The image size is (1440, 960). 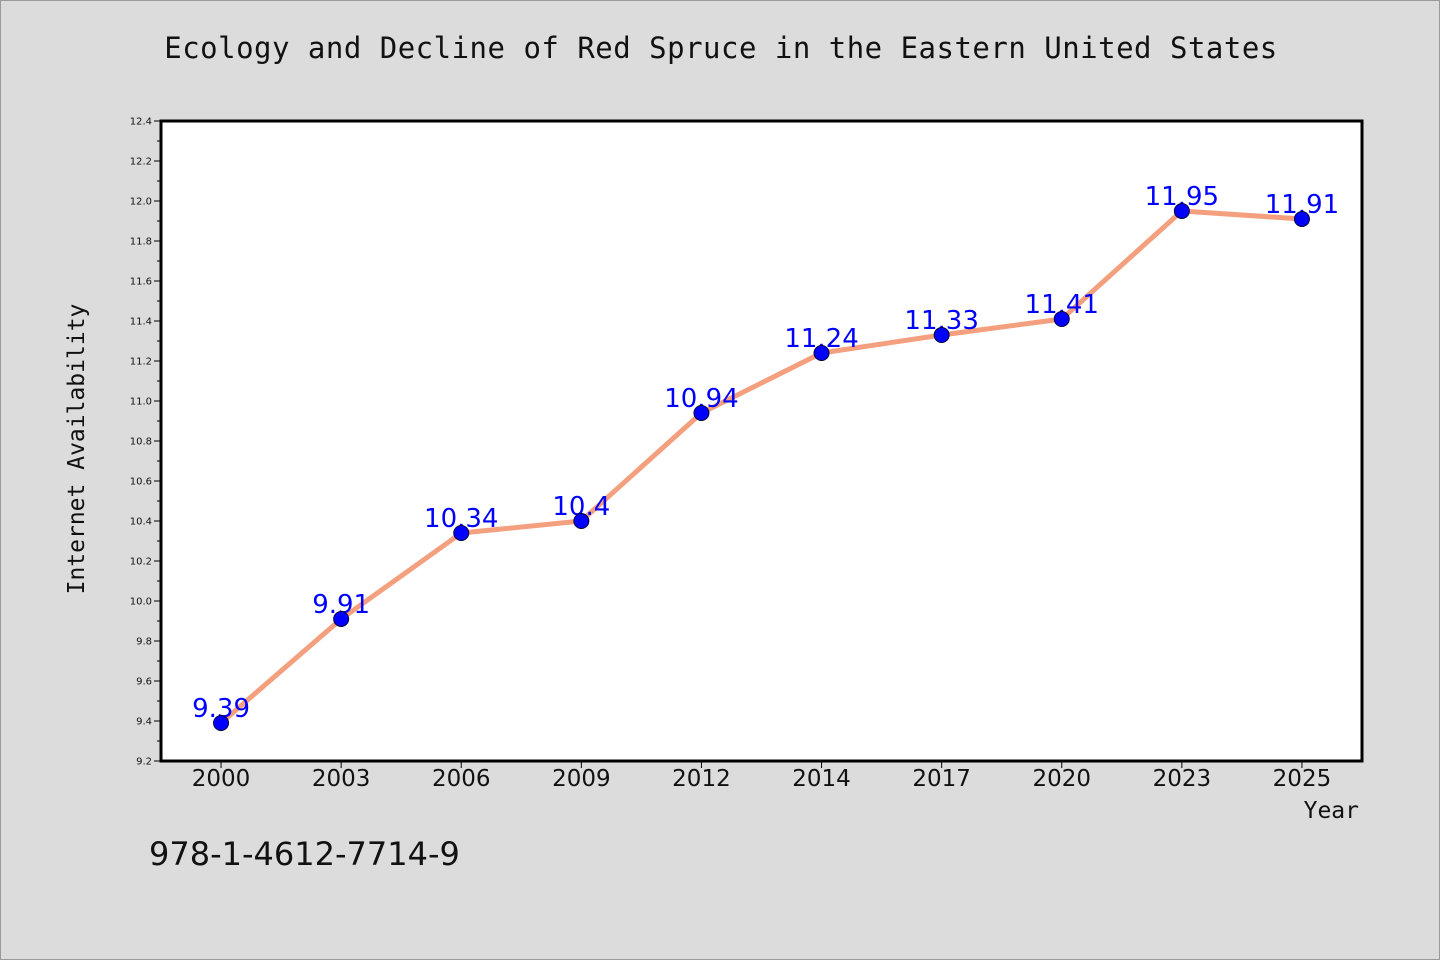 What do you see at coordinates (141, 202) in the screenshot?
I see `y-tick-label: 12.0` at bounding box center [141, 202].